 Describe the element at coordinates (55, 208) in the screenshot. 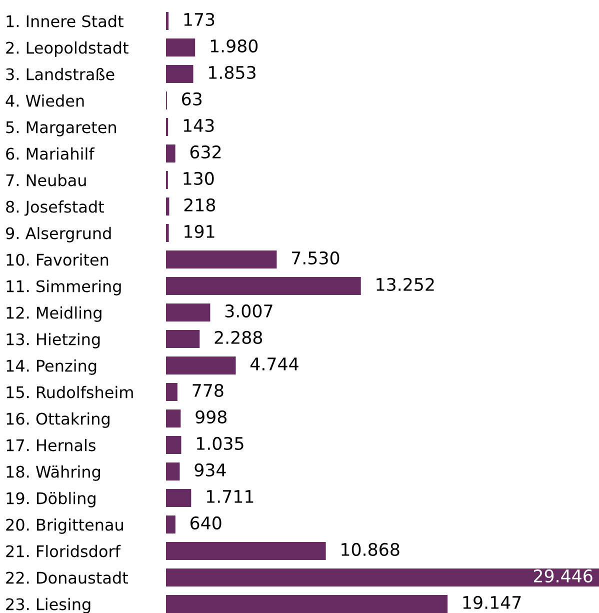

I see `y-tick-label: 8. Josefstadt` at that location.